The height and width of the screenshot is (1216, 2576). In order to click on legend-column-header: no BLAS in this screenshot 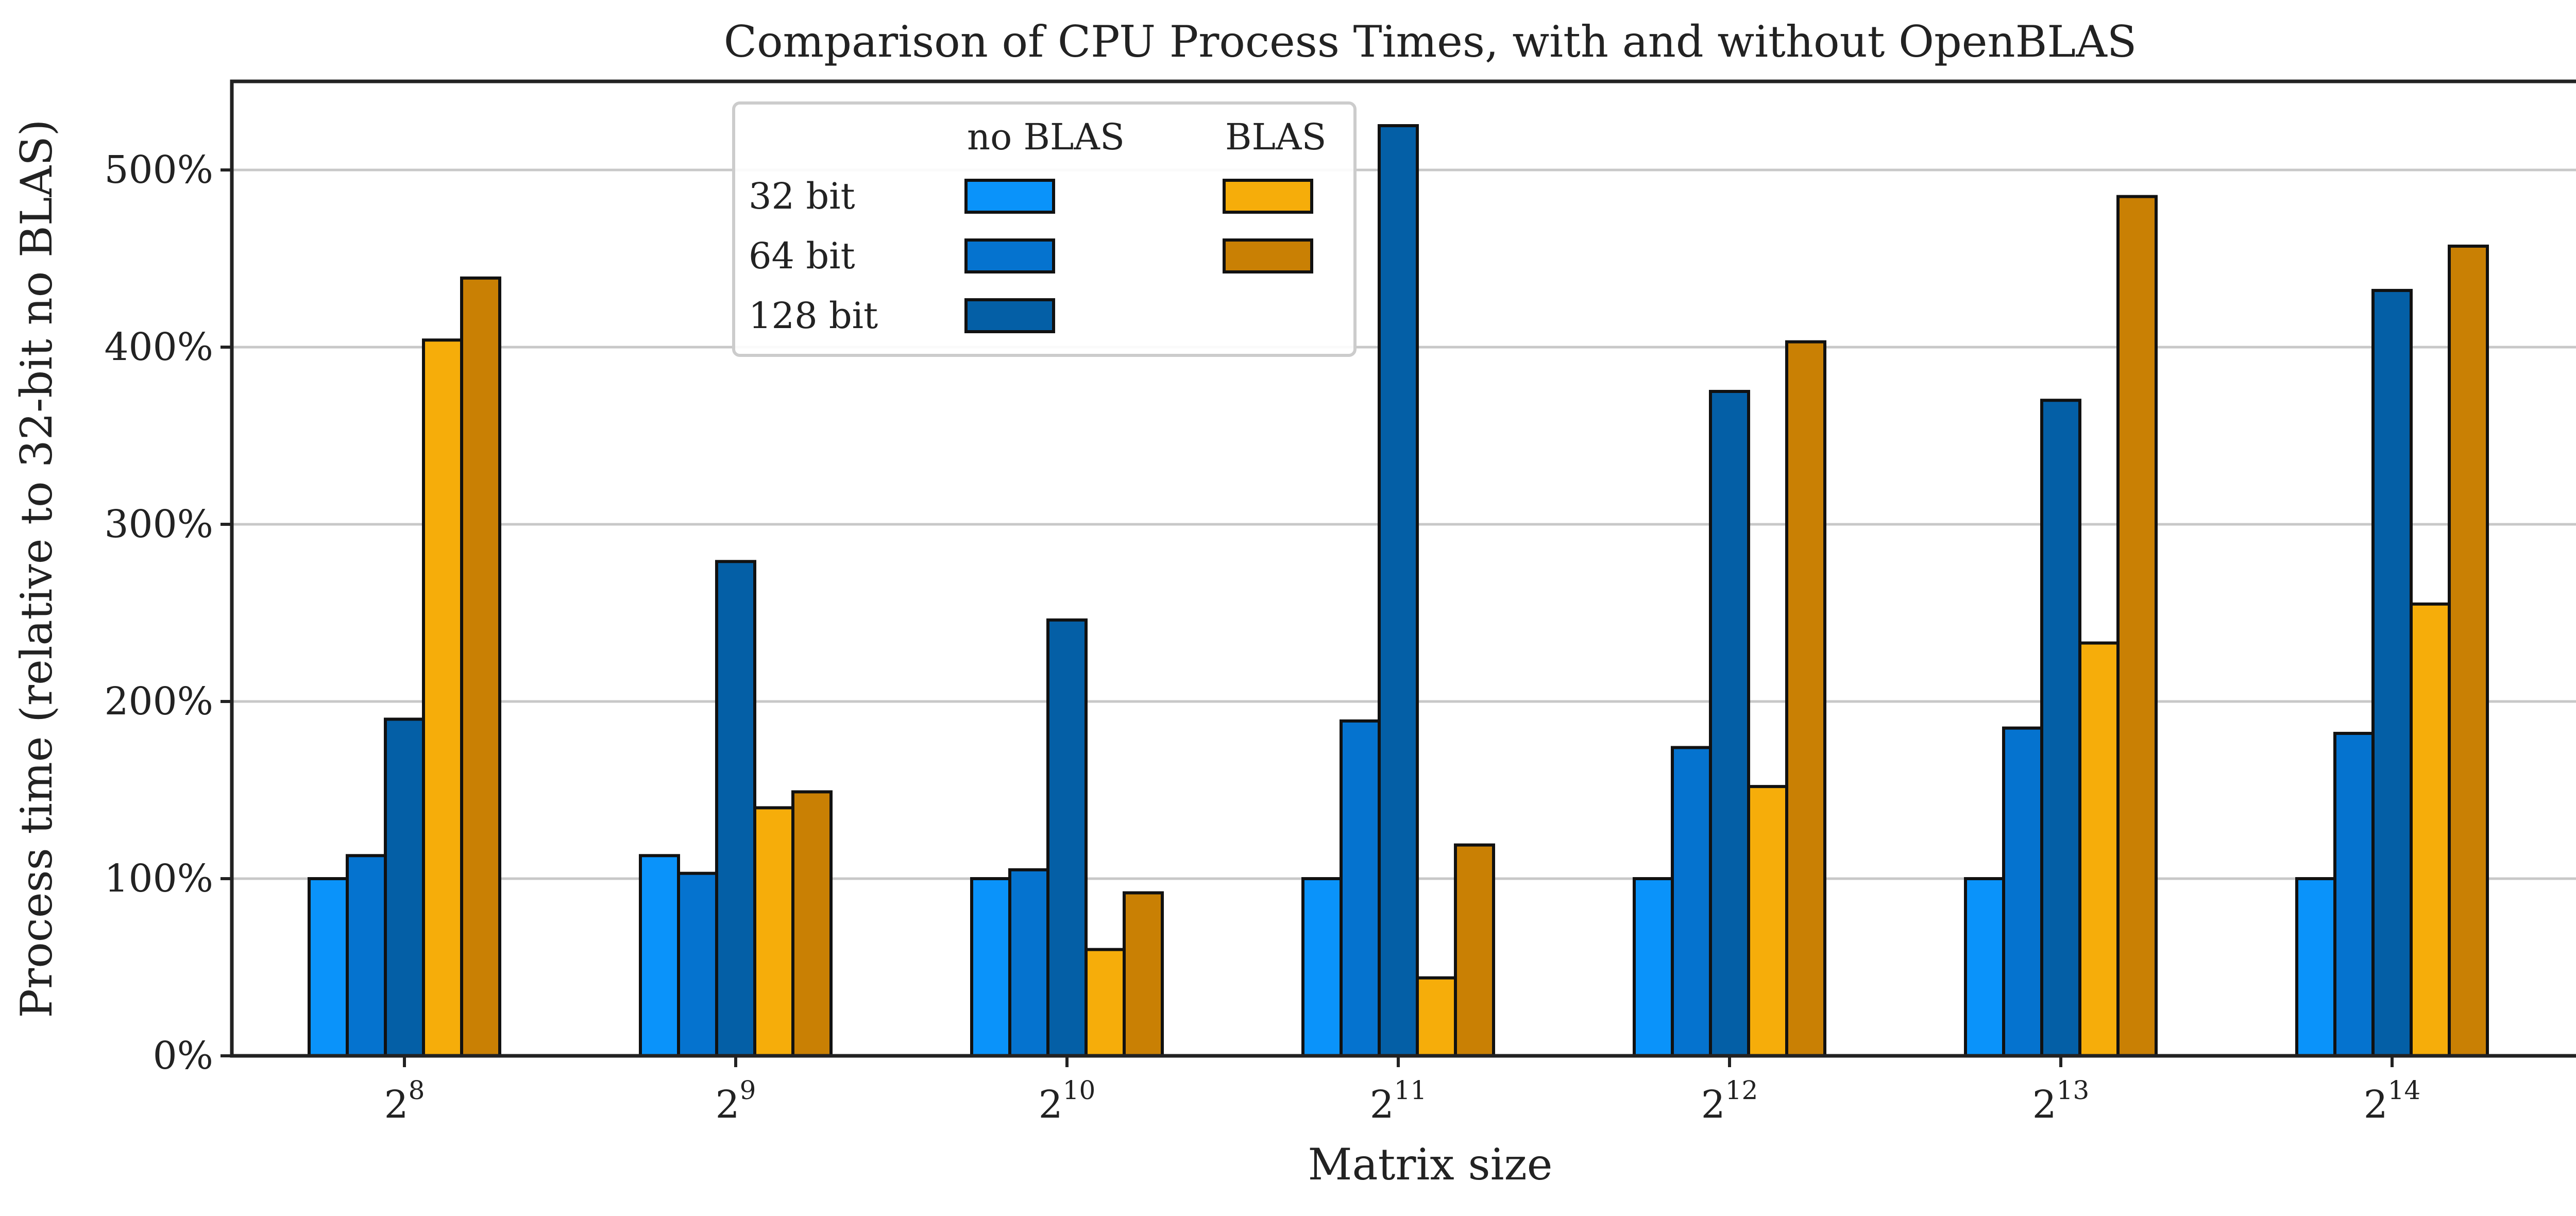, I will do `click(1046, 137)`.